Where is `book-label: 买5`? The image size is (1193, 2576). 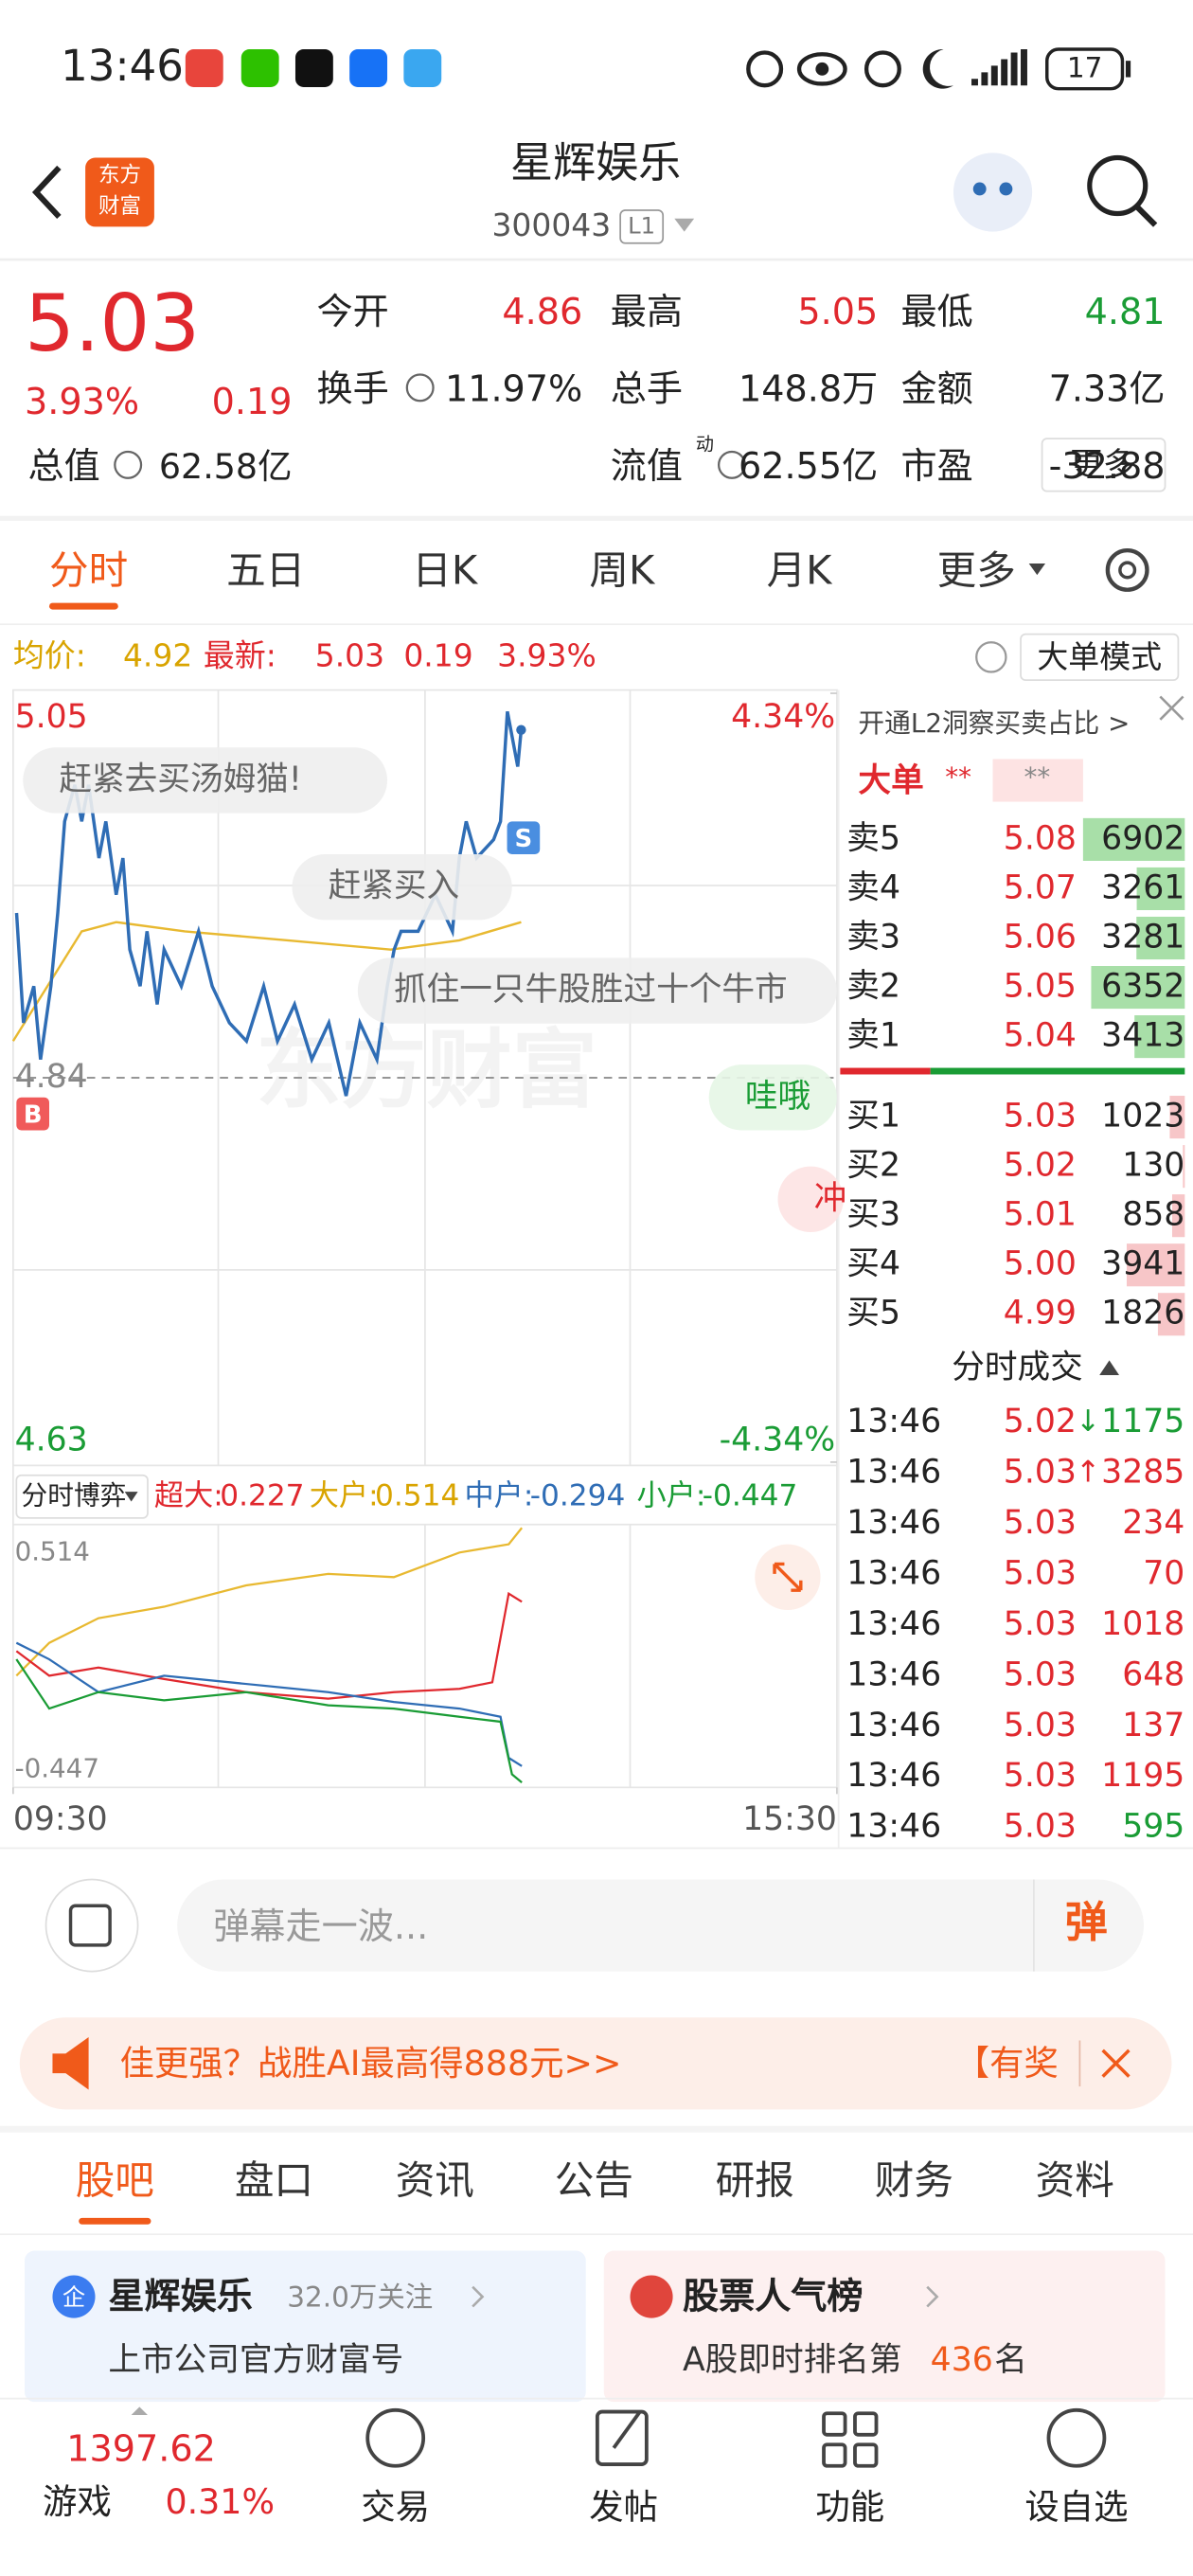 book-label: 买5 is located at coordinates (873, 1314).